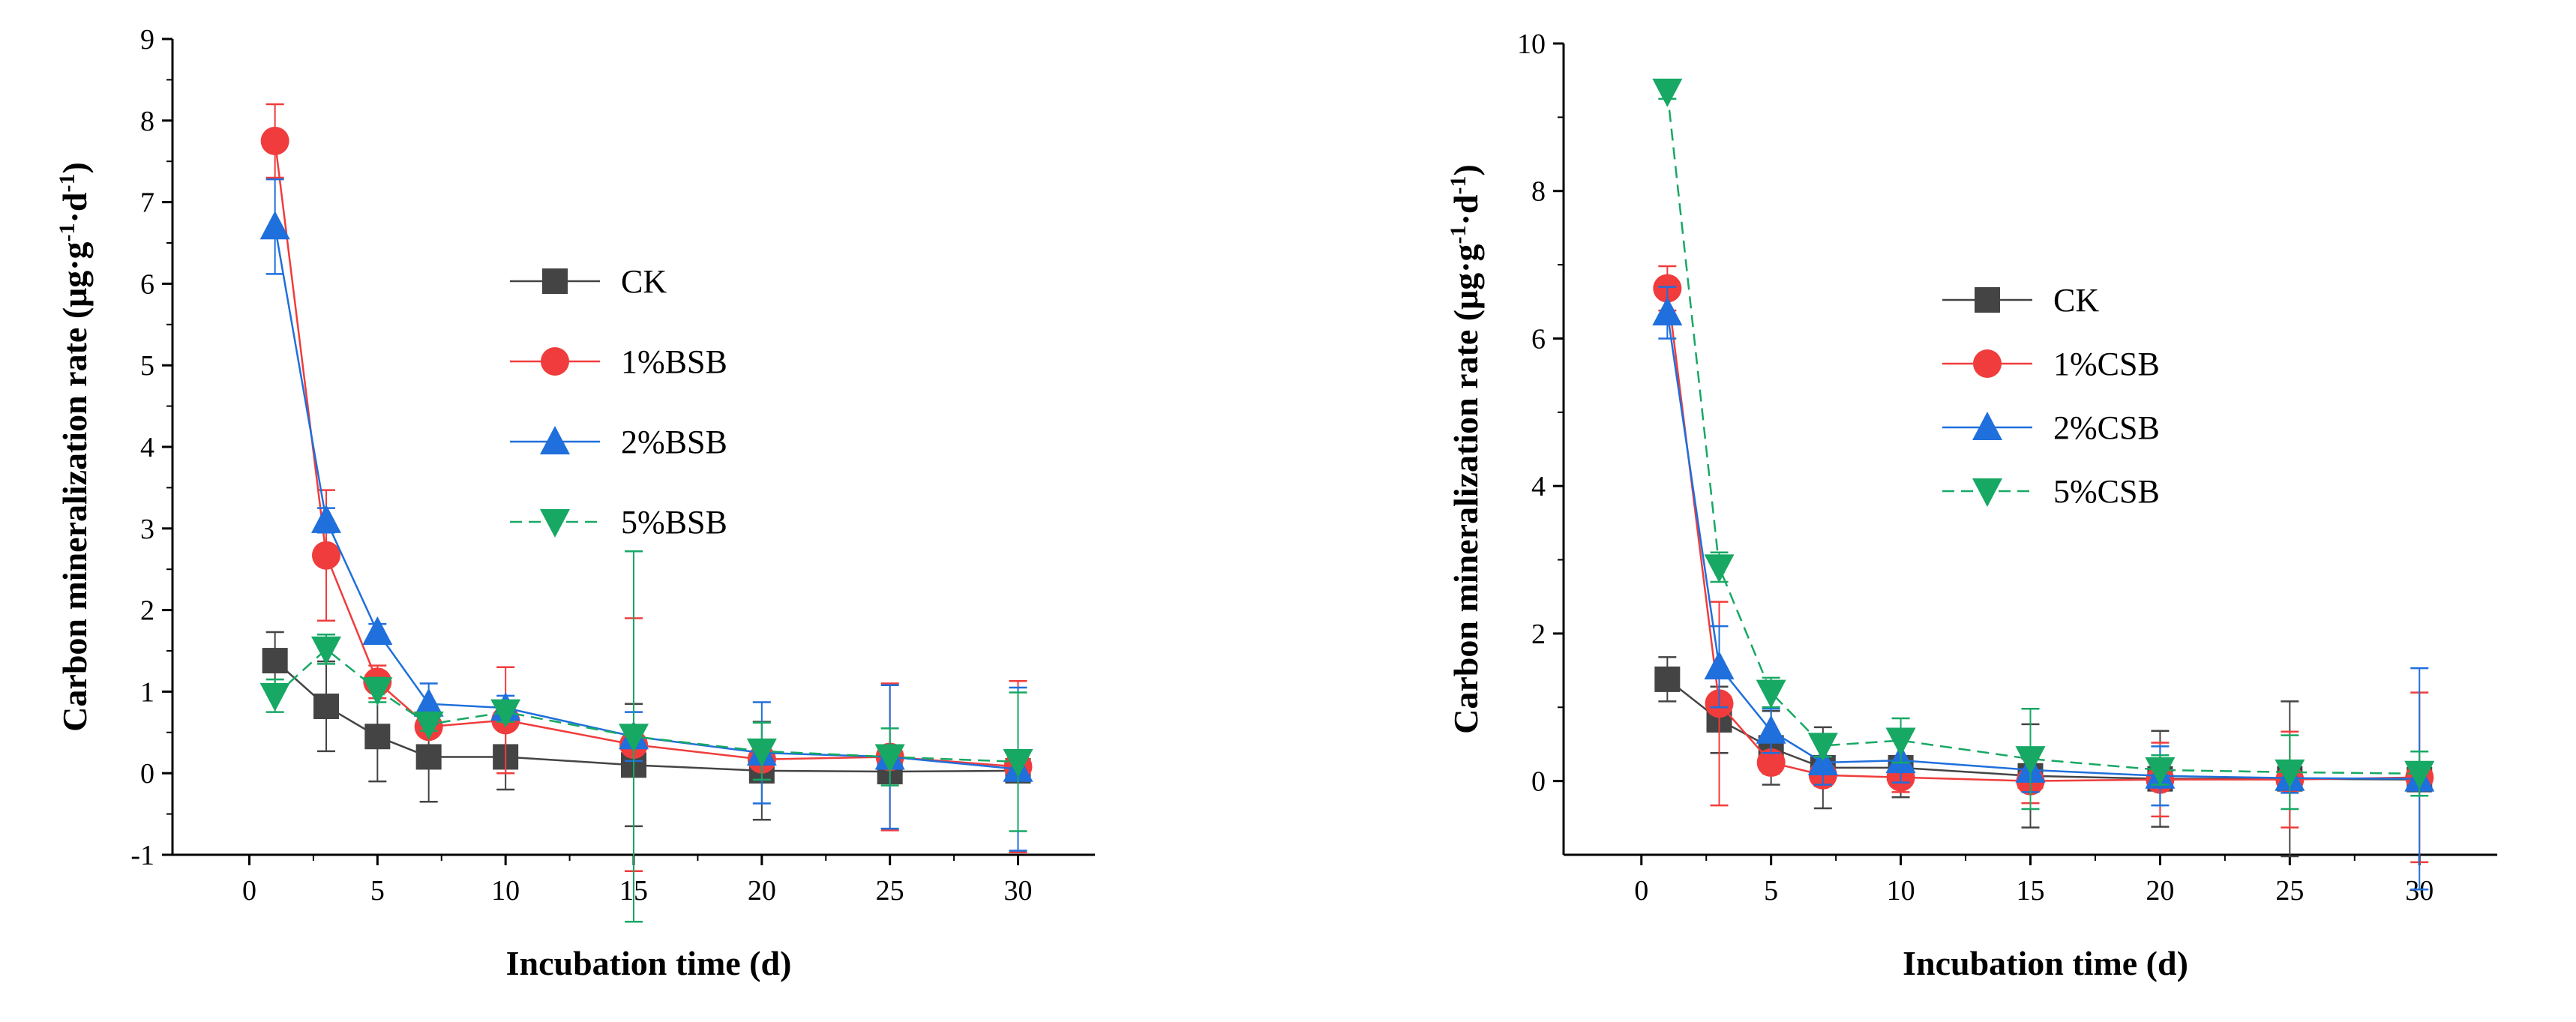  I want to click on y-tick-label: 10, so click(1532, 44).